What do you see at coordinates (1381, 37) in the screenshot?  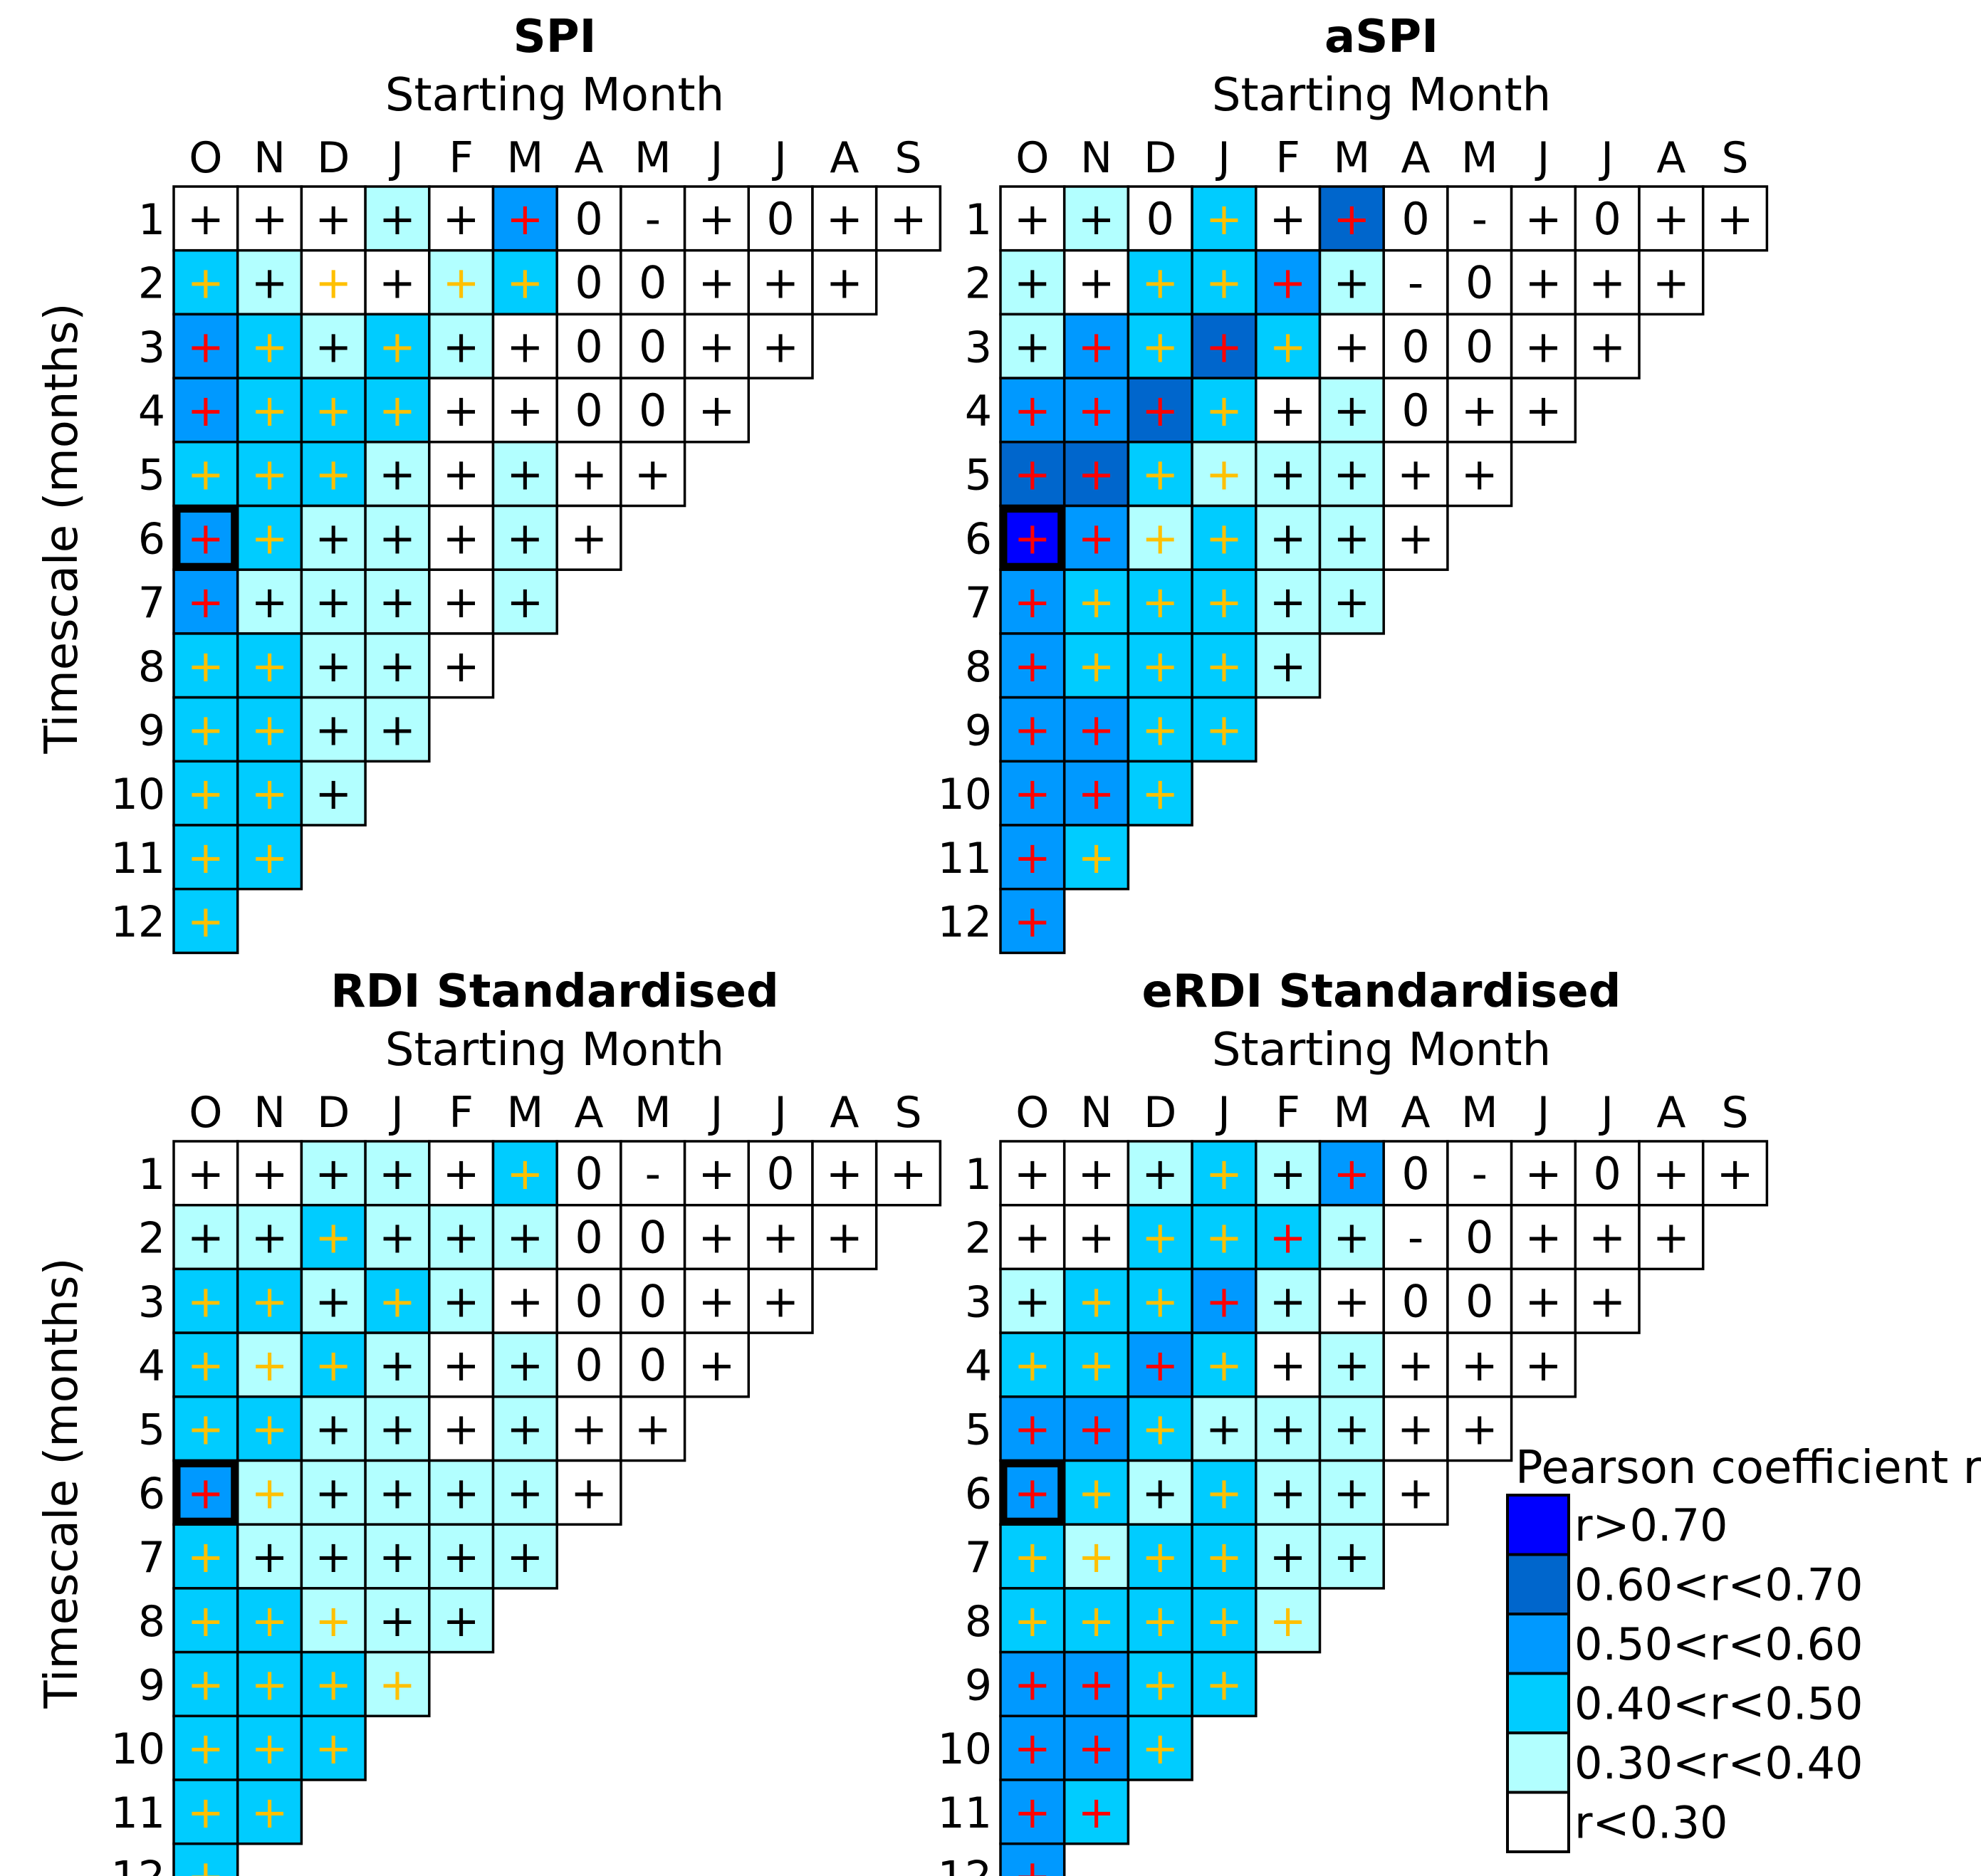 I see `panel-title: aSPI` at bounding box center [1381, 37].